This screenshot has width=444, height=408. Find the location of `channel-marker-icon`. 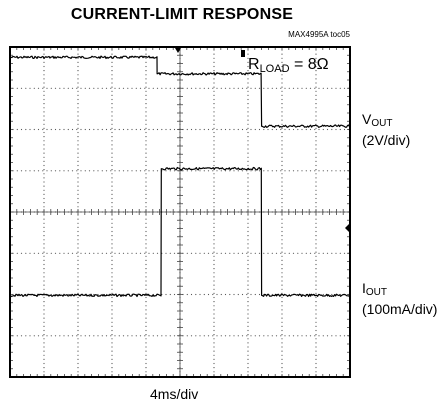

channel-marker-icon is located at coordinates (243, 53).